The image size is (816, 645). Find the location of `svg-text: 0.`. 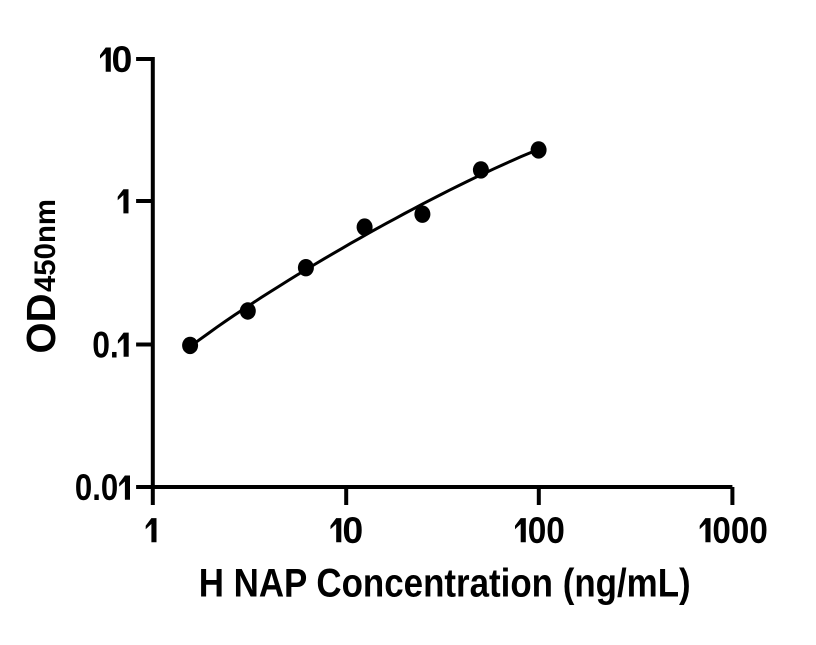

svg-text: 0. is located at coordinates (105, 344).